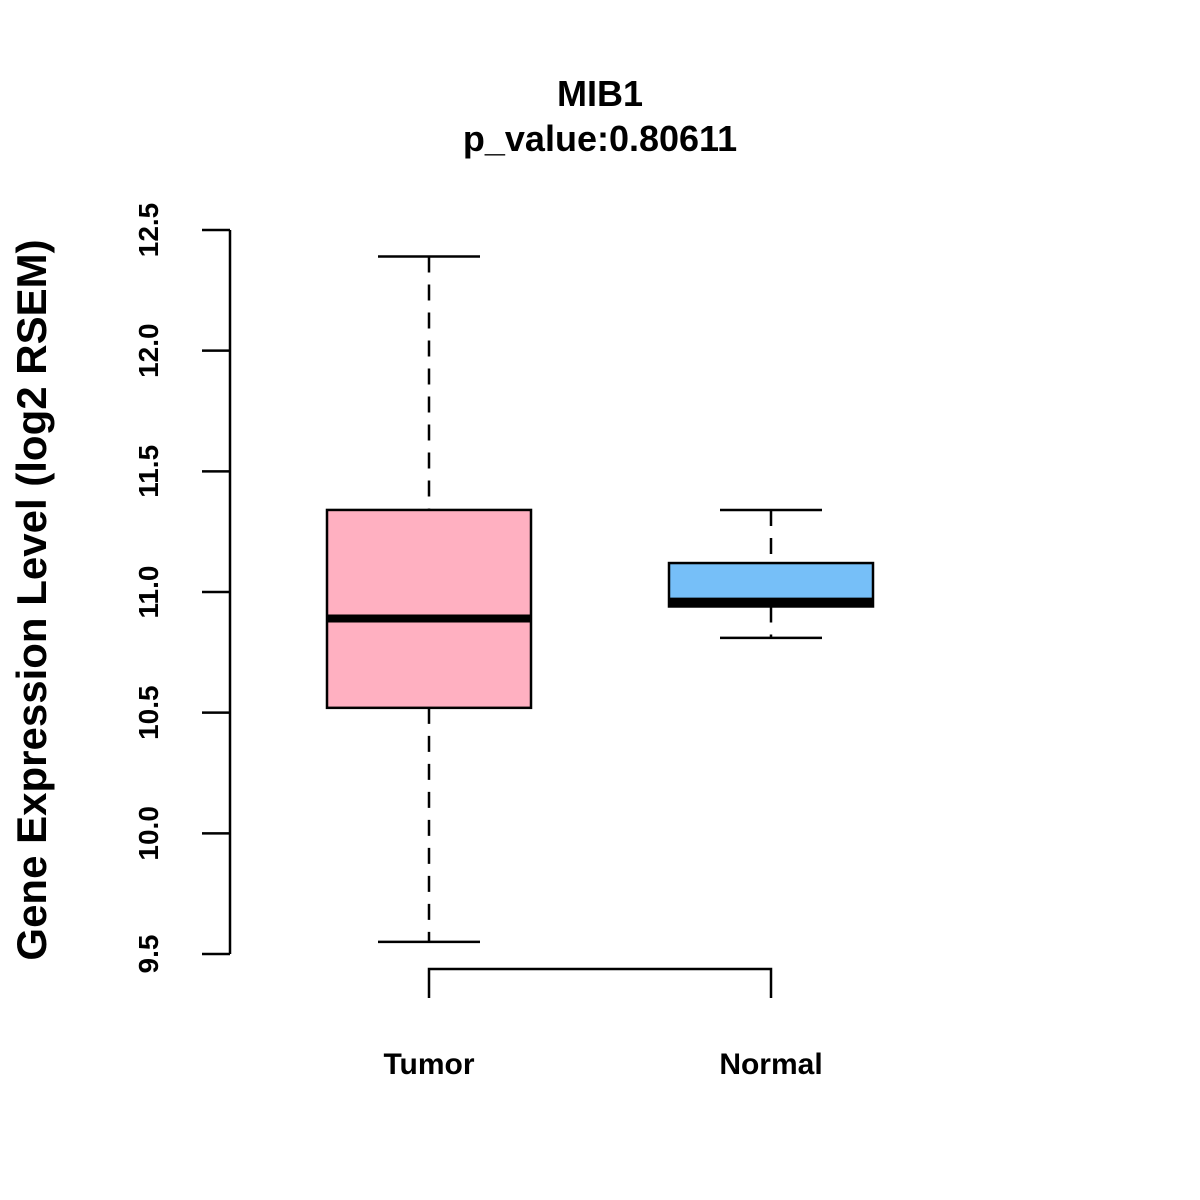  What do you see at coordinates (148, 471) in the screenshot?
I see `y-tick-label: 11.5` at bounding box center [148, 471].